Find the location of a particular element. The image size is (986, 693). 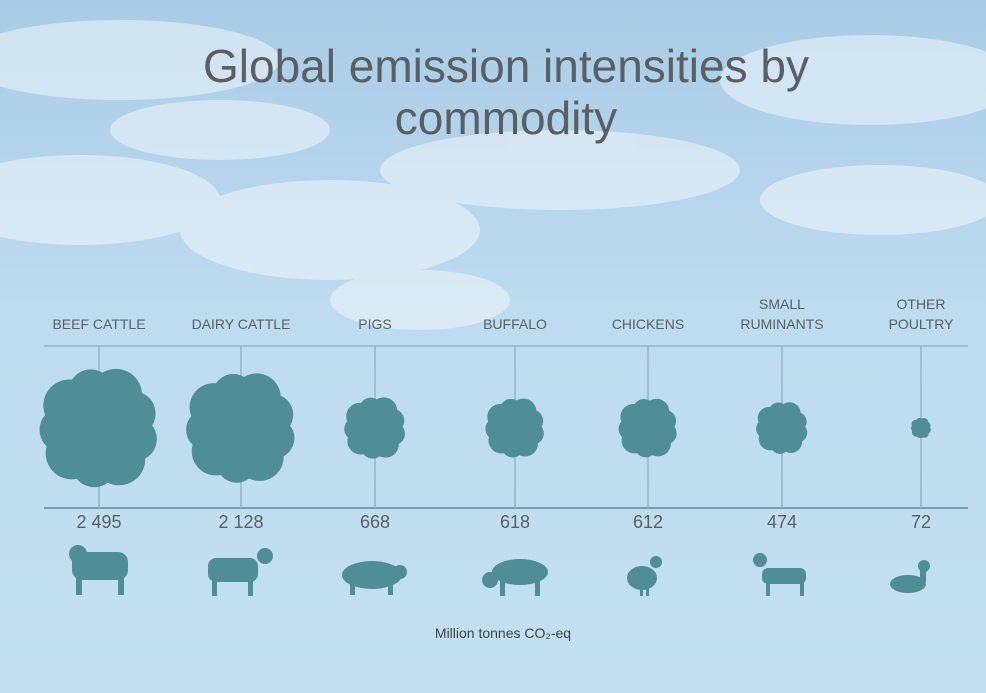

cow-icon is located at coordinates (98, 570).